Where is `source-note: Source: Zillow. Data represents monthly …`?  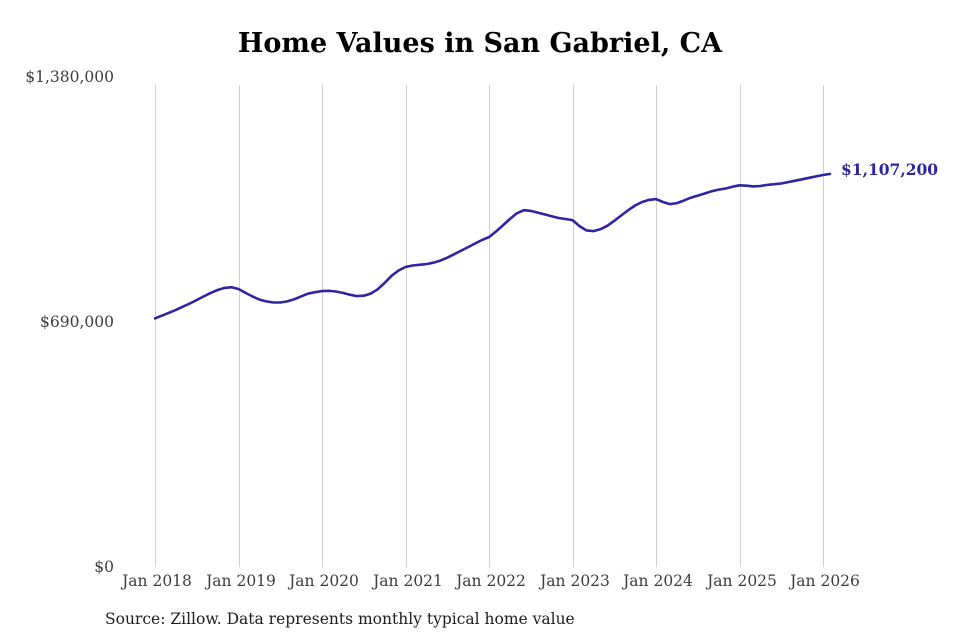 source-note: Source: Zillow. Data represents monthly … is located at coordinates (340, 619).